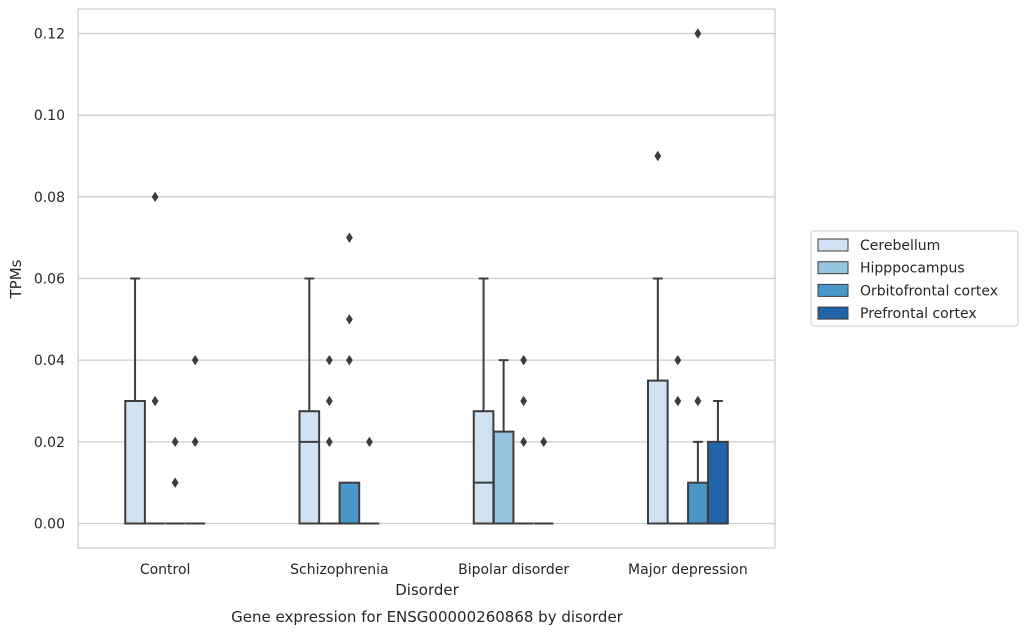  I want to click on x-axis-label: Disorder, so click(427, 590).